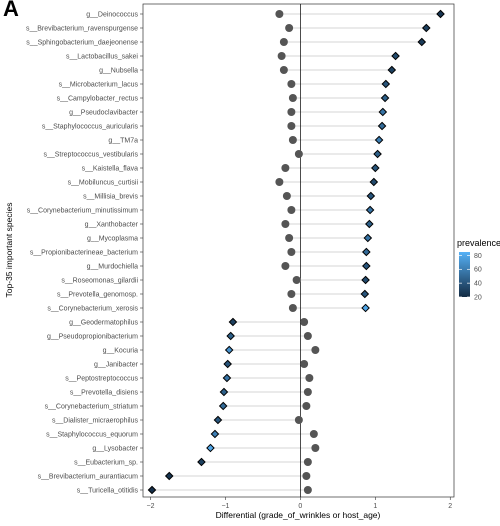 The image size is (500, 526). I want to click on gray-points, so click(297, 252).